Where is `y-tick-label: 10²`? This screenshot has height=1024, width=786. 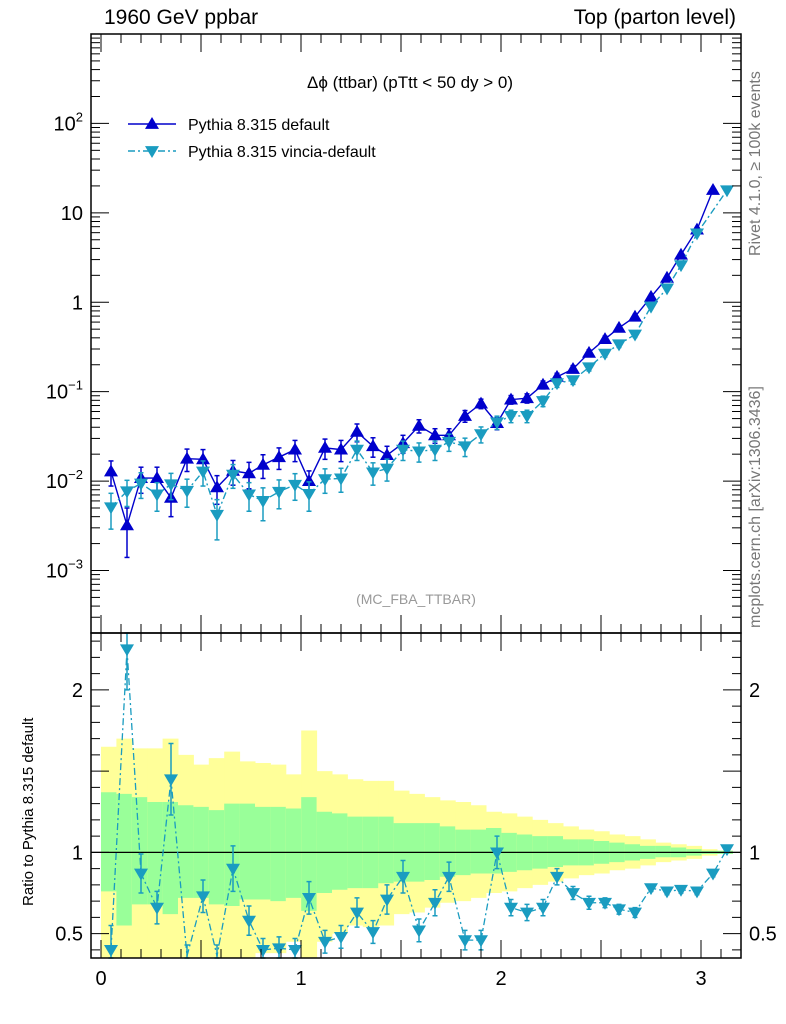
y-tick-label: 10² is located at coordinates (68, 122).